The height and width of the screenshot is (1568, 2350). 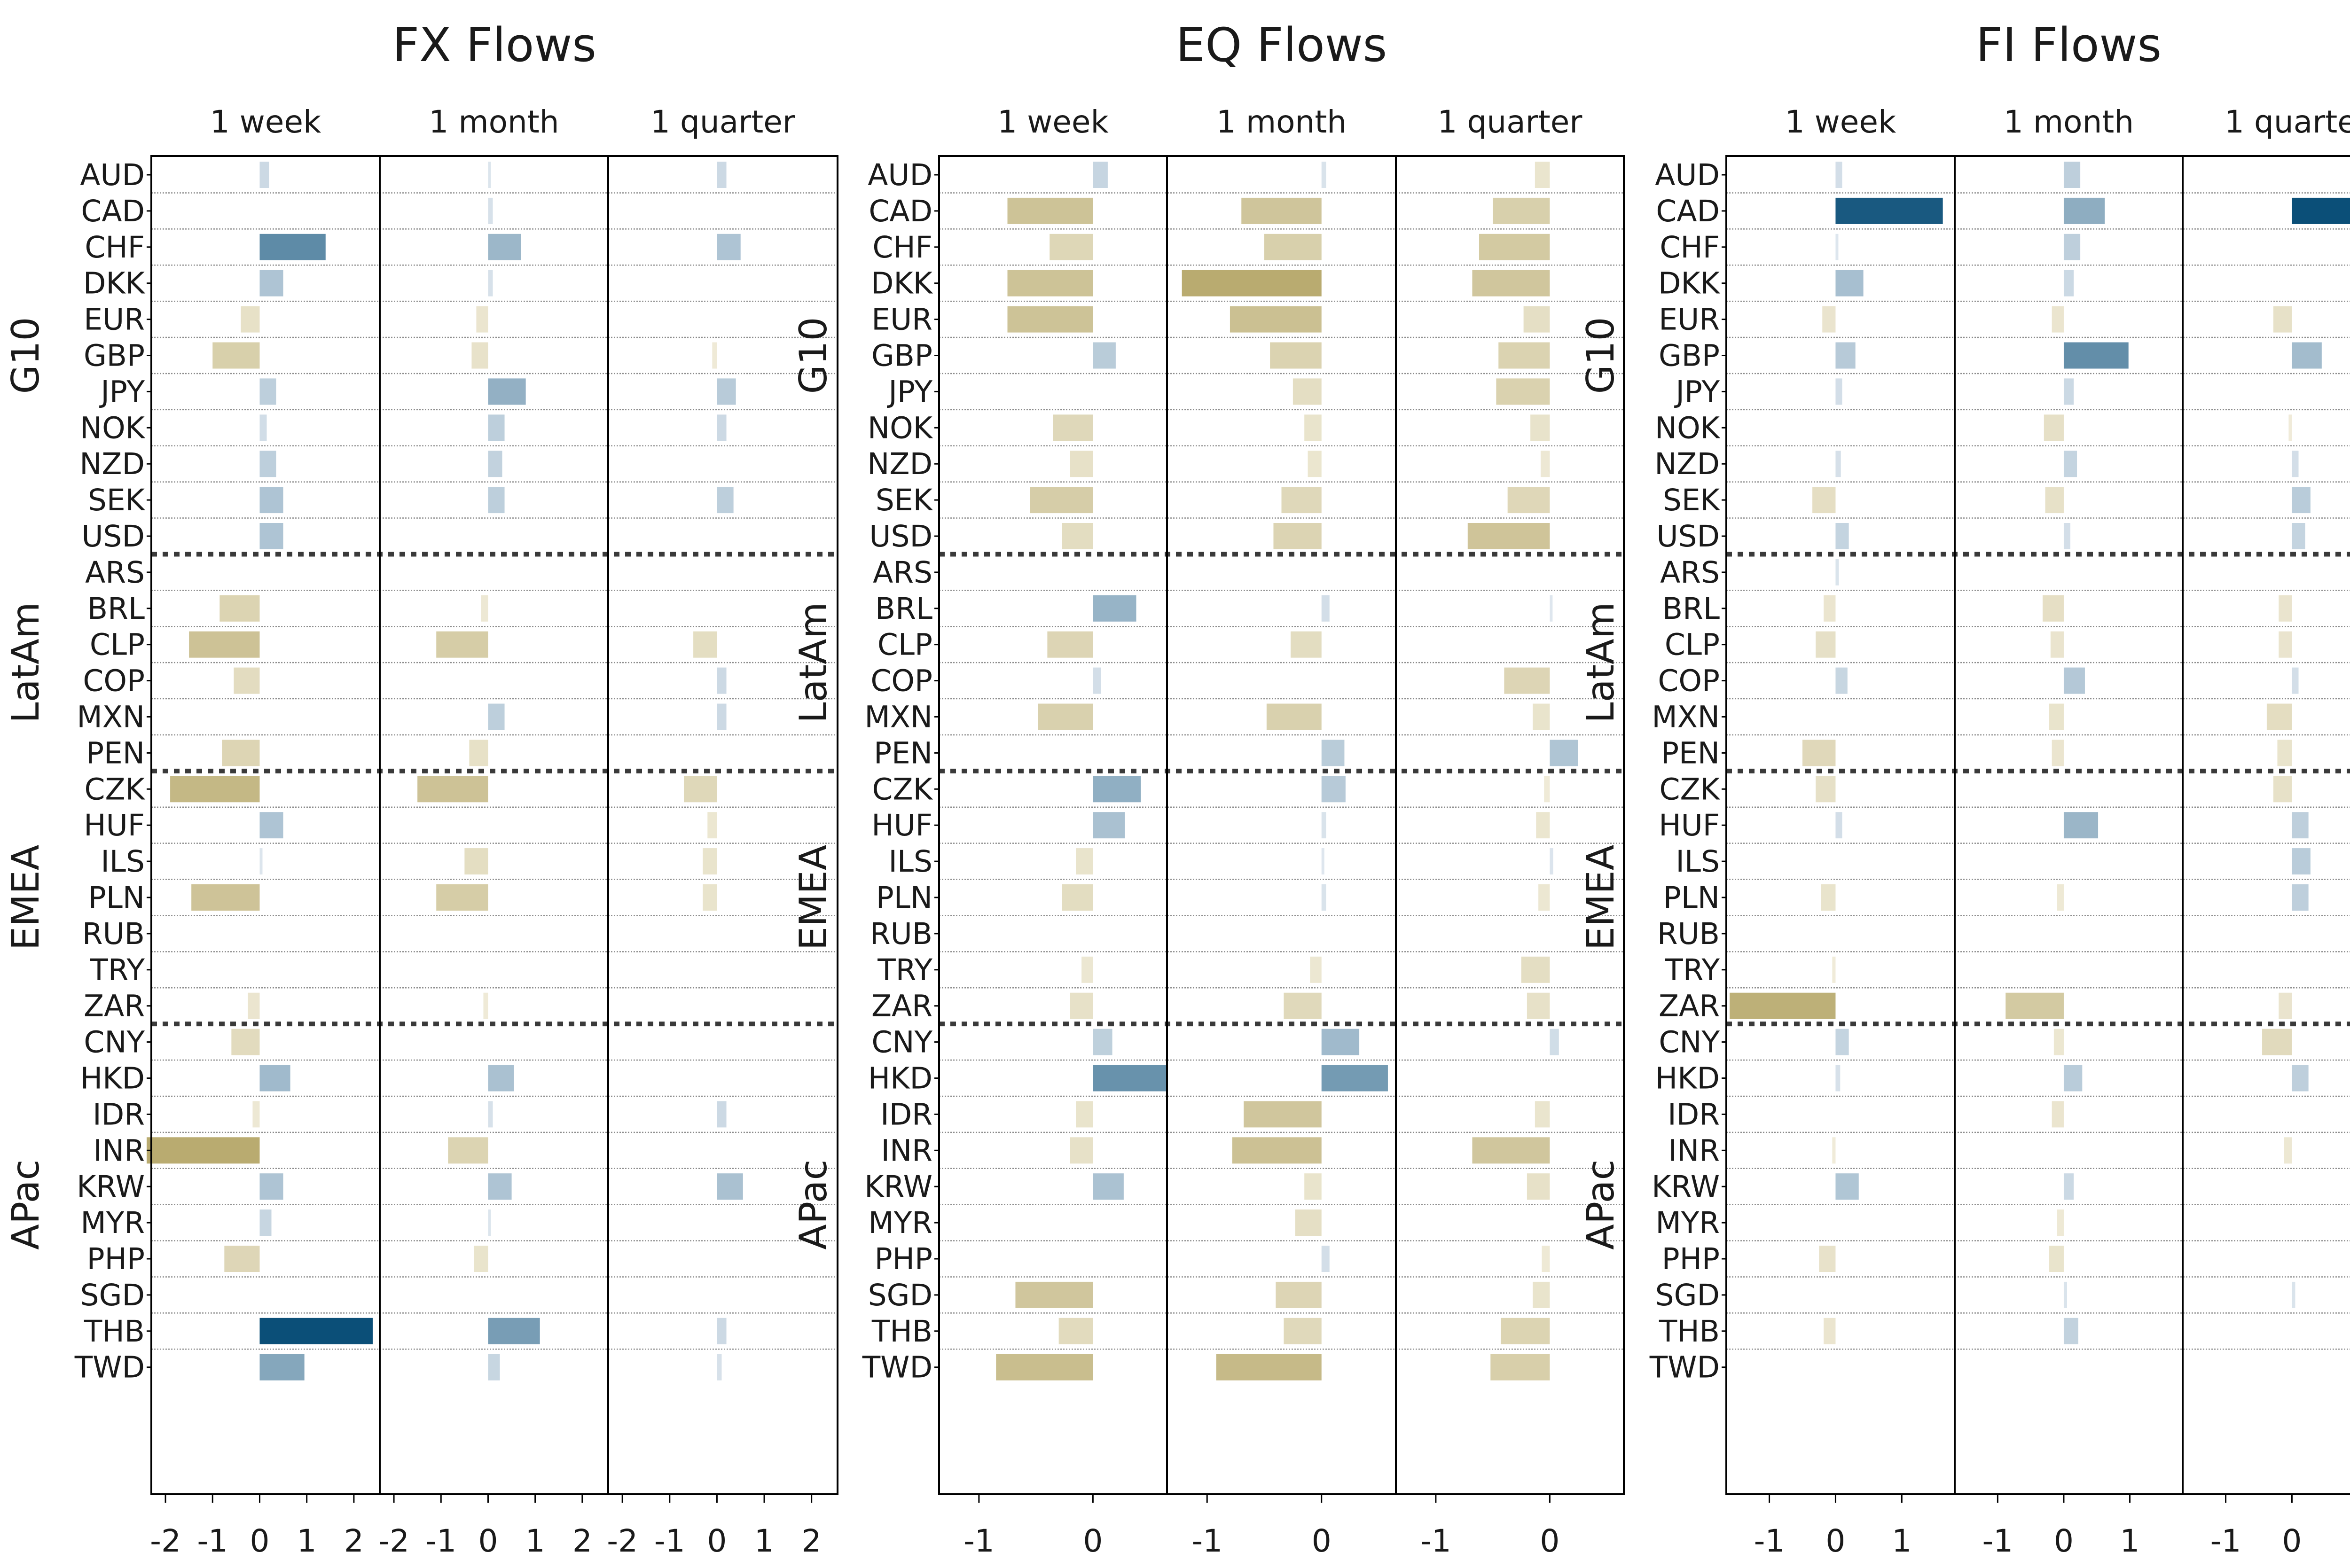 I want to click on subplot-1-quarter: 1 quarter -2 -1 0 1 2, so click(x=714, y=832).